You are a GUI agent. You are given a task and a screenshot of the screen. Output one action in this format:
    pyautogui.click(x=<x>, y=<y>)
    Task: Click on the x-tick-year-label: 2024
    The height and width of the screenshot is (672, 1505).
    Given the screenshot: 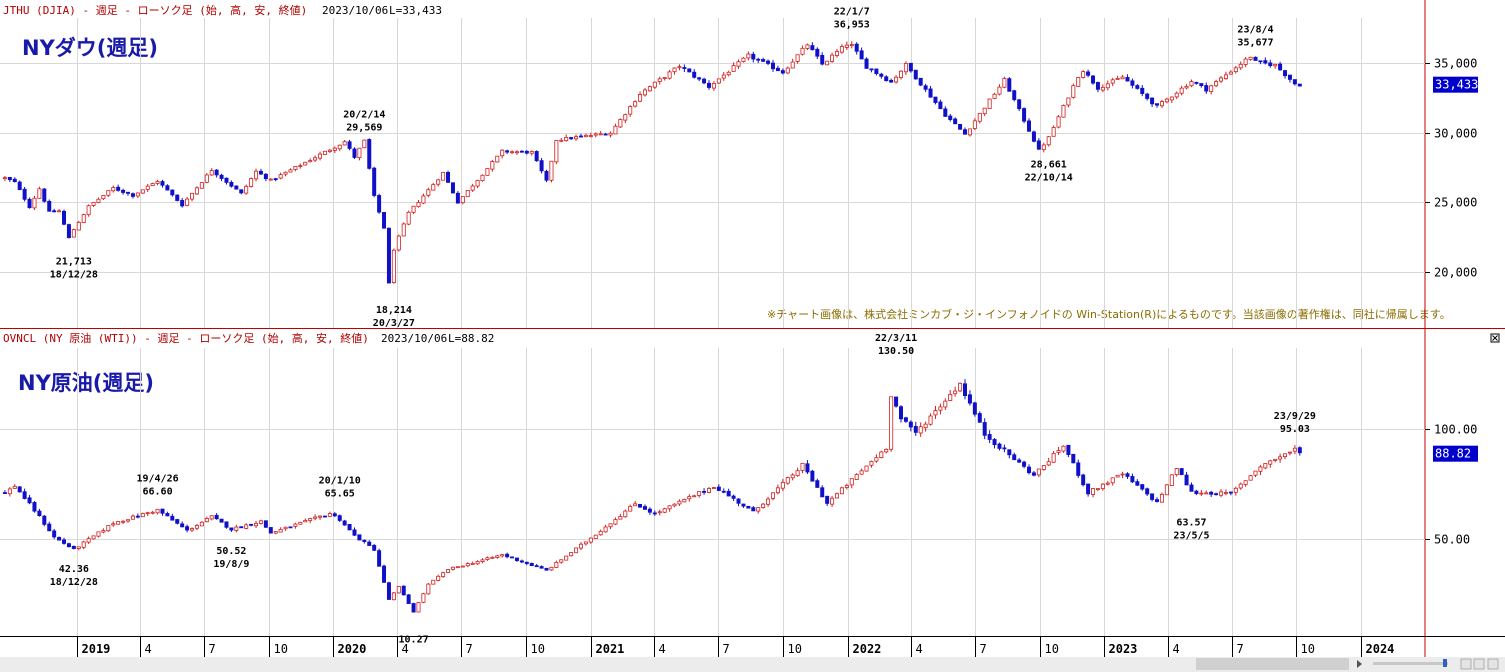 What is the action you would take?
    pyautogui.click(x=1380, y=649)
    